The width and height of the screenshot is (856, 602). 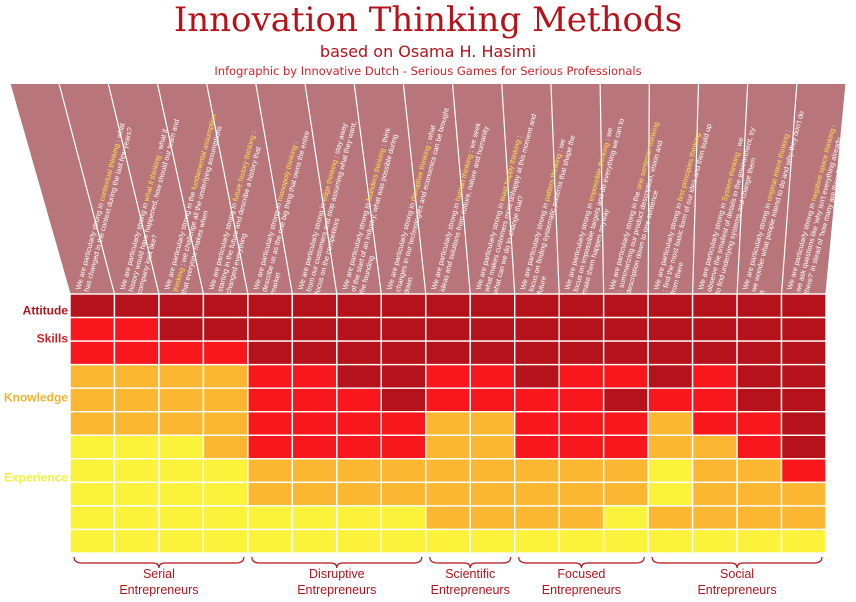 What do you see at coordinates (428, 51) in the screenshot?
I see `page-subtitle: based on Osama H. Hasimi` at bounding box center [428, 51].